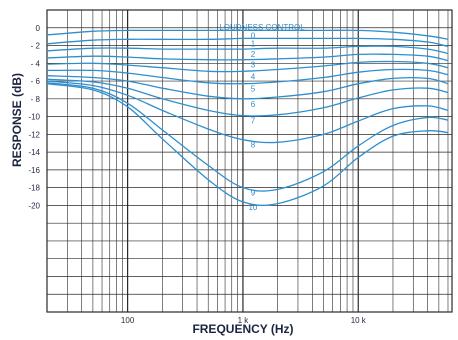 The image size is (458, 340). Describe the element at coordinates (36, 46) in the screenshot. I see `y-tick-label: - 2` at that location.